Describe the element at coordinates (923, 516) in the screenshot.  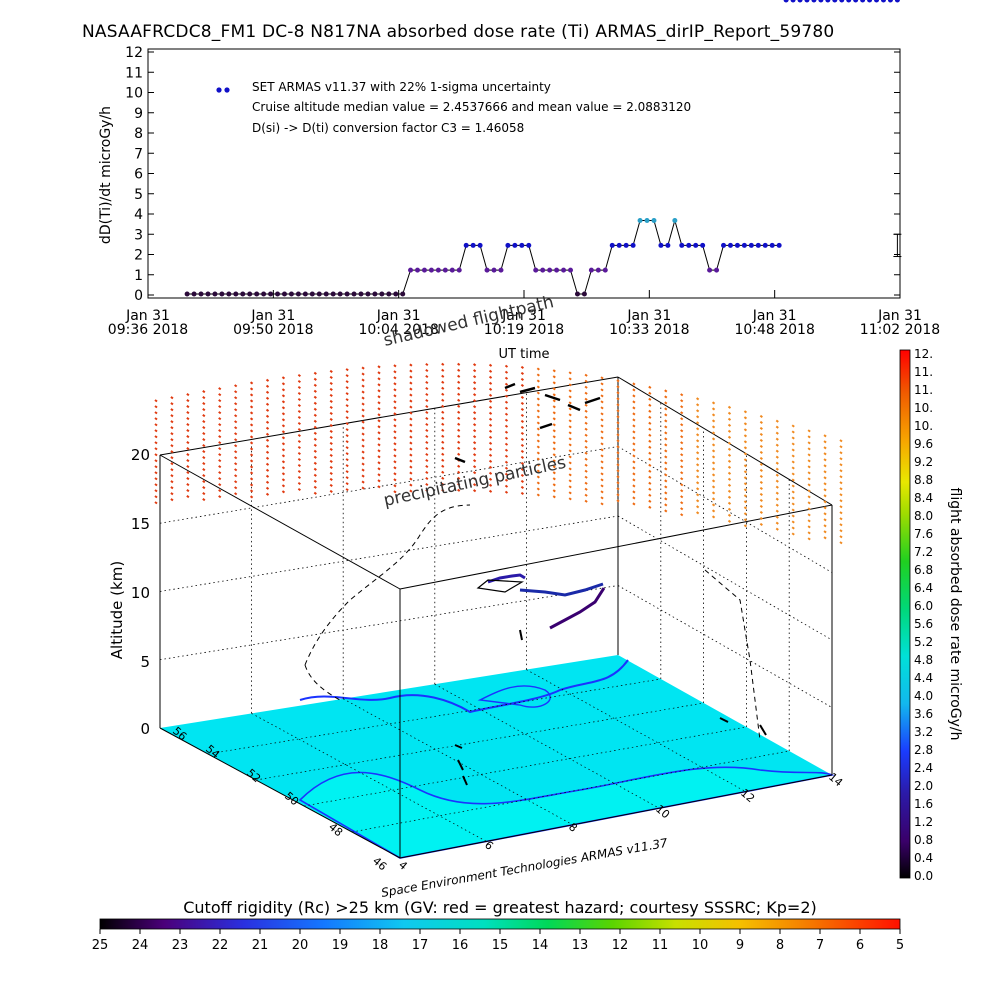
I see `dose-tick-label: 8.0` at that location.